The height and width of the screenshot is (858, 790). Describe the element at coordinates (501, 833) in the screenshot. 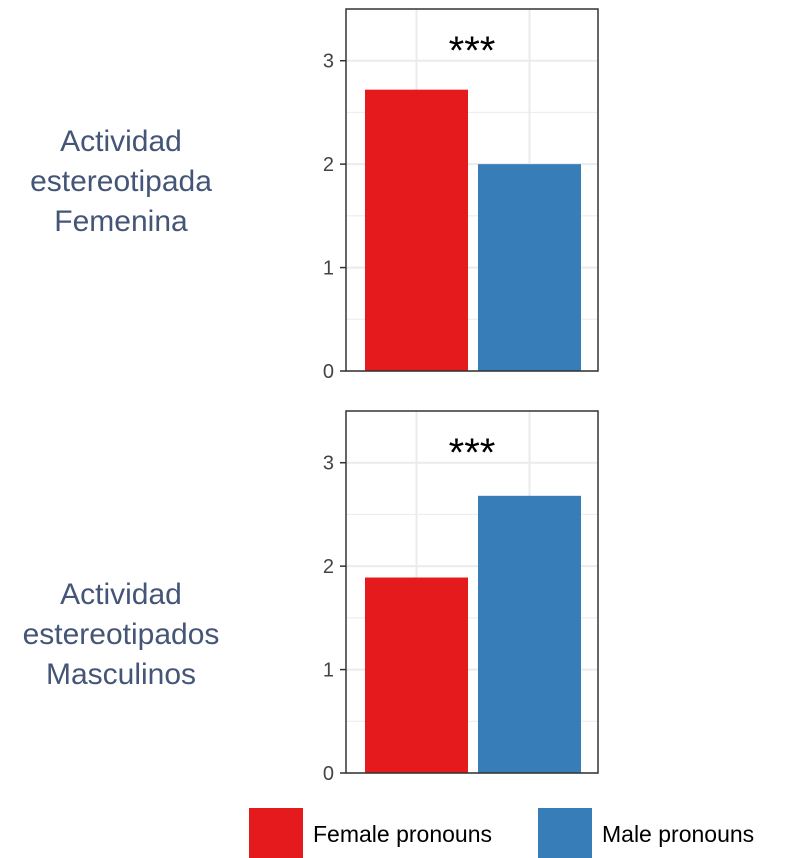

I see `legend: Female pronouns Male pronouns` at that location.